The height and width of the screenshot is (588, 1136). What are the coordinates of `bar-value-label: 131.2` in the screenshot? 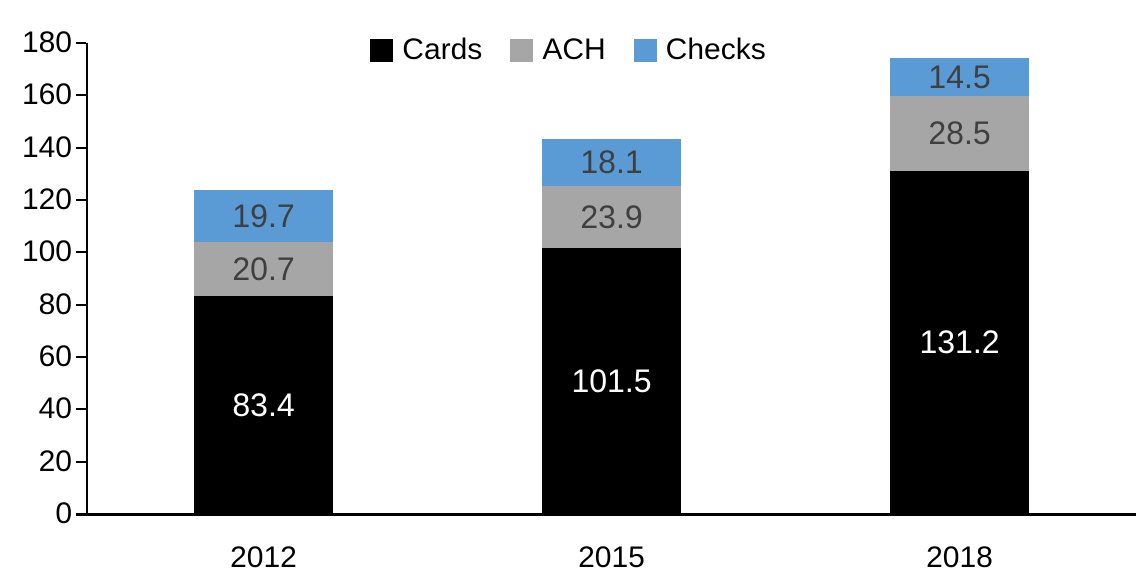 It's located at (959, 342).